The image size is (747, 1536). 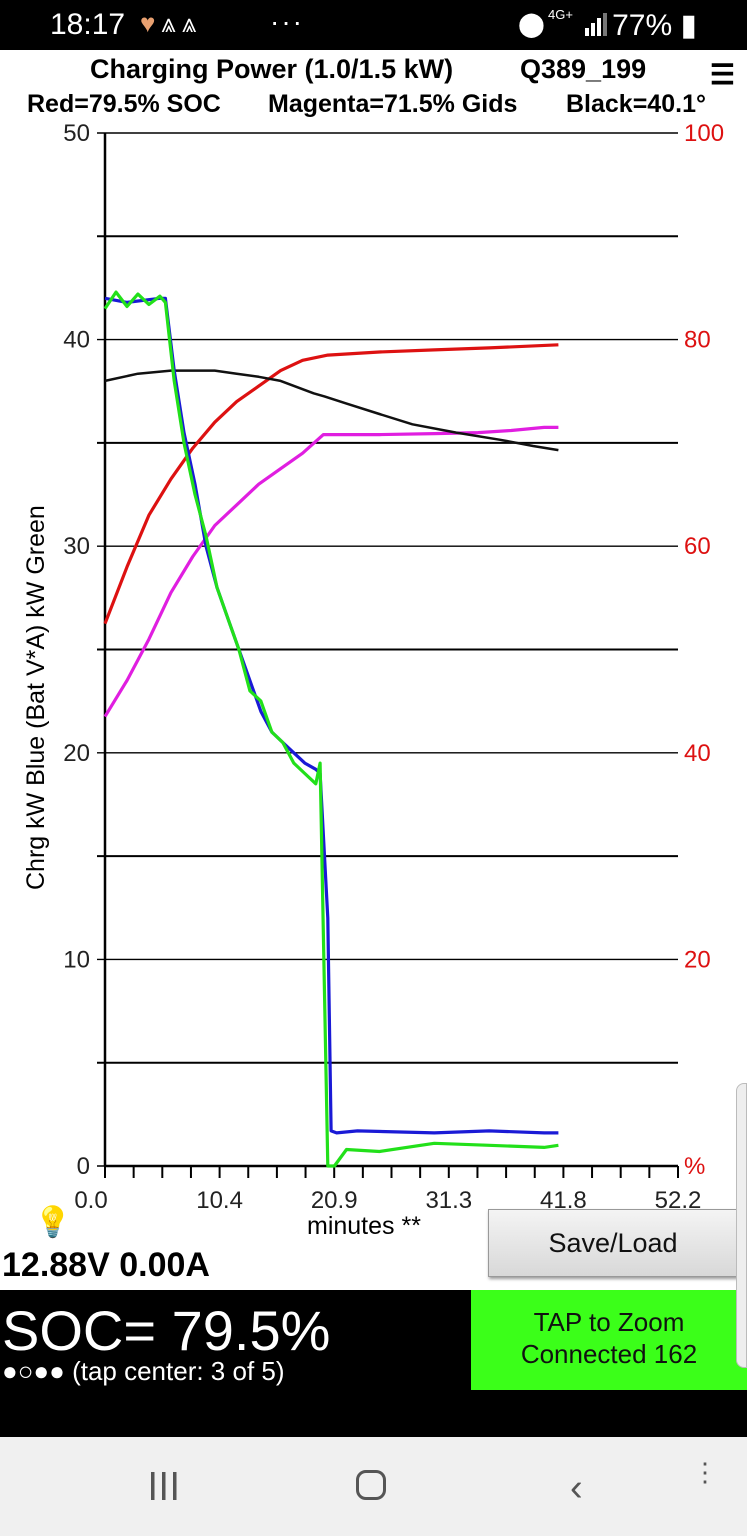 I want to click on x-tick-label: 10.4, so click(x=219, y=1198).